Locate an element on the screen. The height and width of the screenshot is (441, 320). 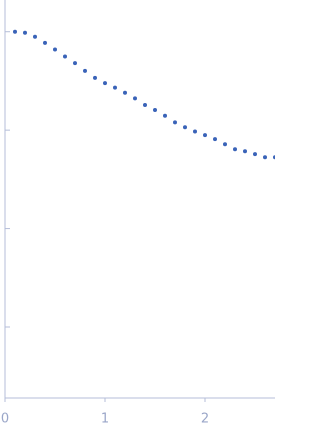
x-tick-label: 1 is located at coordinates (105, 419).